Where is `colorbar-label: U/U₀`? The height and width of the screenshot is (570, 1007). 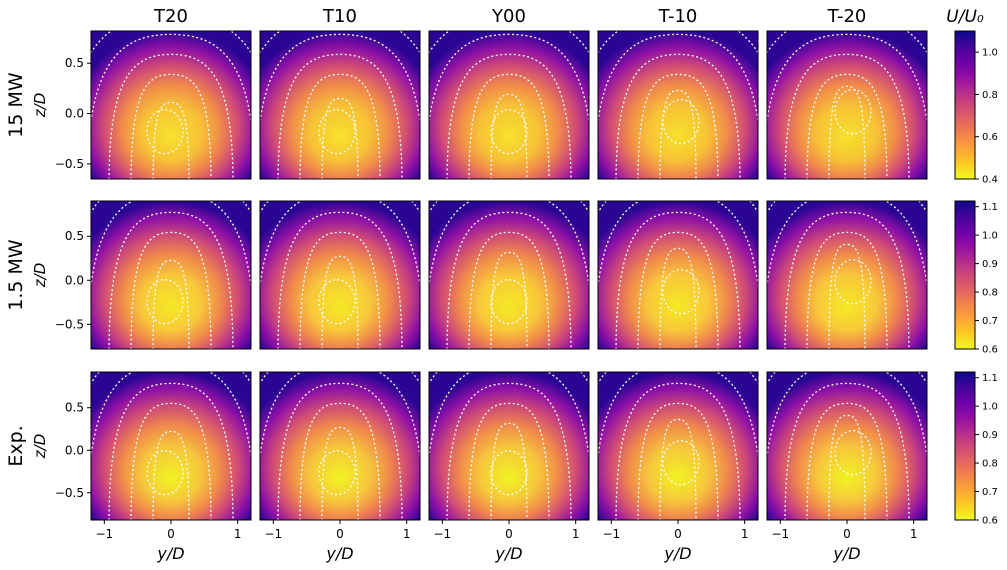 colorbar-label: U/U₀ is located at coordinates (965, 17).